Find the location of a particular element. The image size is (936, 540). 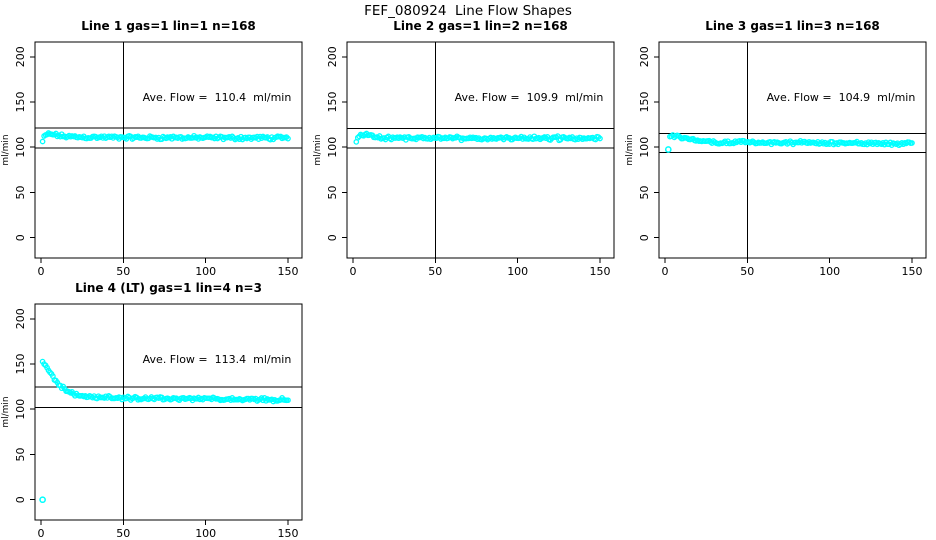

ave-flow-annotation: Ave. Flow = 113.4 ml/min is located at coordinates (217, 359).